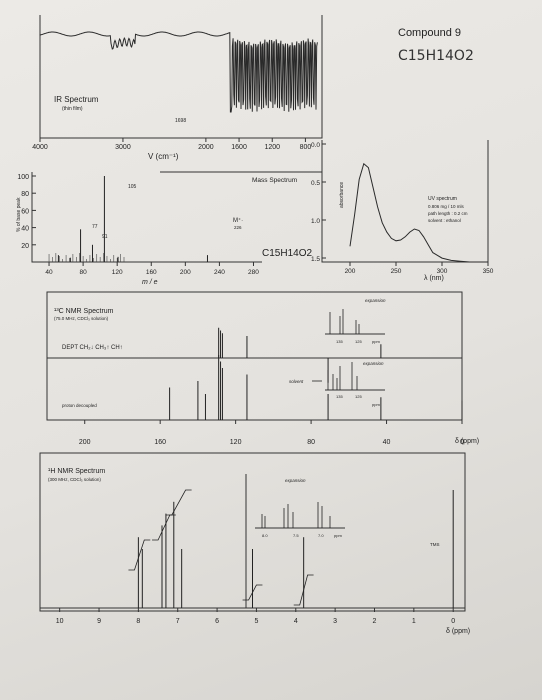 Image resolution: width=542 pixels, height=700 pixels. Describe the element at coordinates (160, 442) in the screenshot. I see `c13-xtick-label-1: 160` at that location.